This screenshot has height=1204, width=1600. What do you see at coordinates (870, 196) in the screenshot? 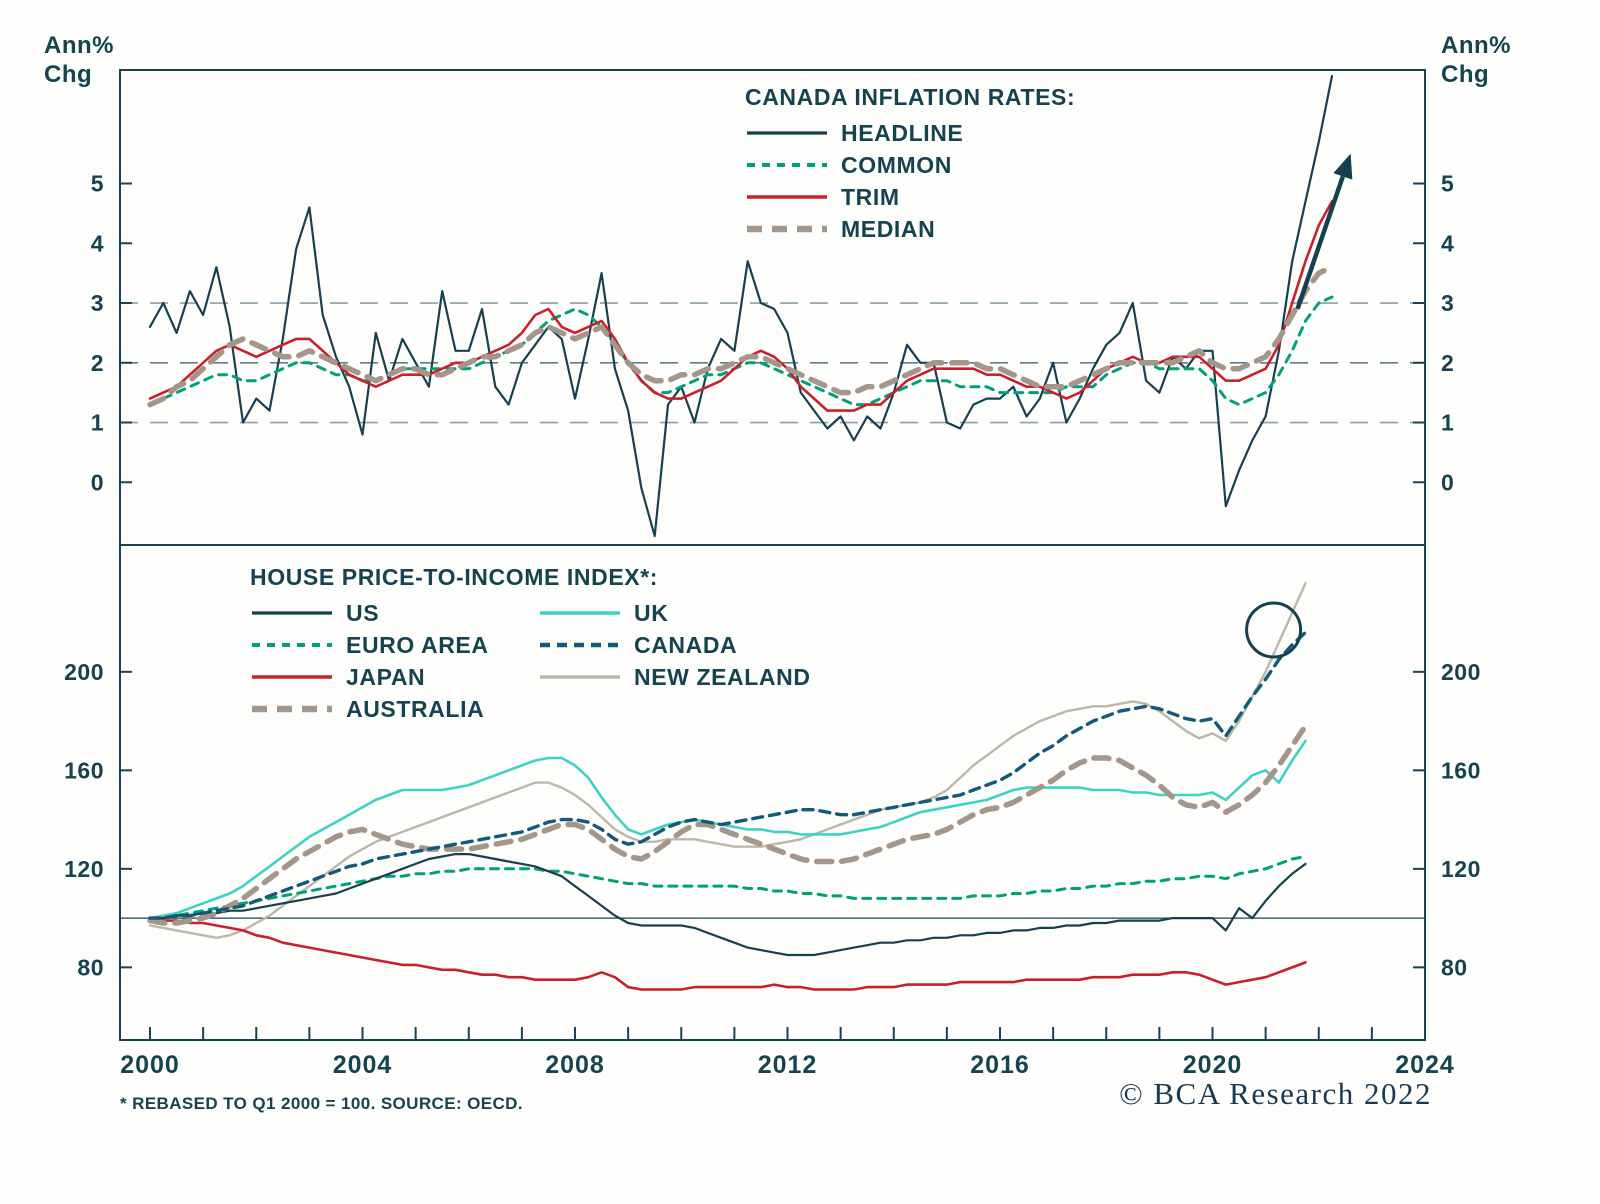
I see `legend-item-label: TRIM` at bounding box center [870, 196].